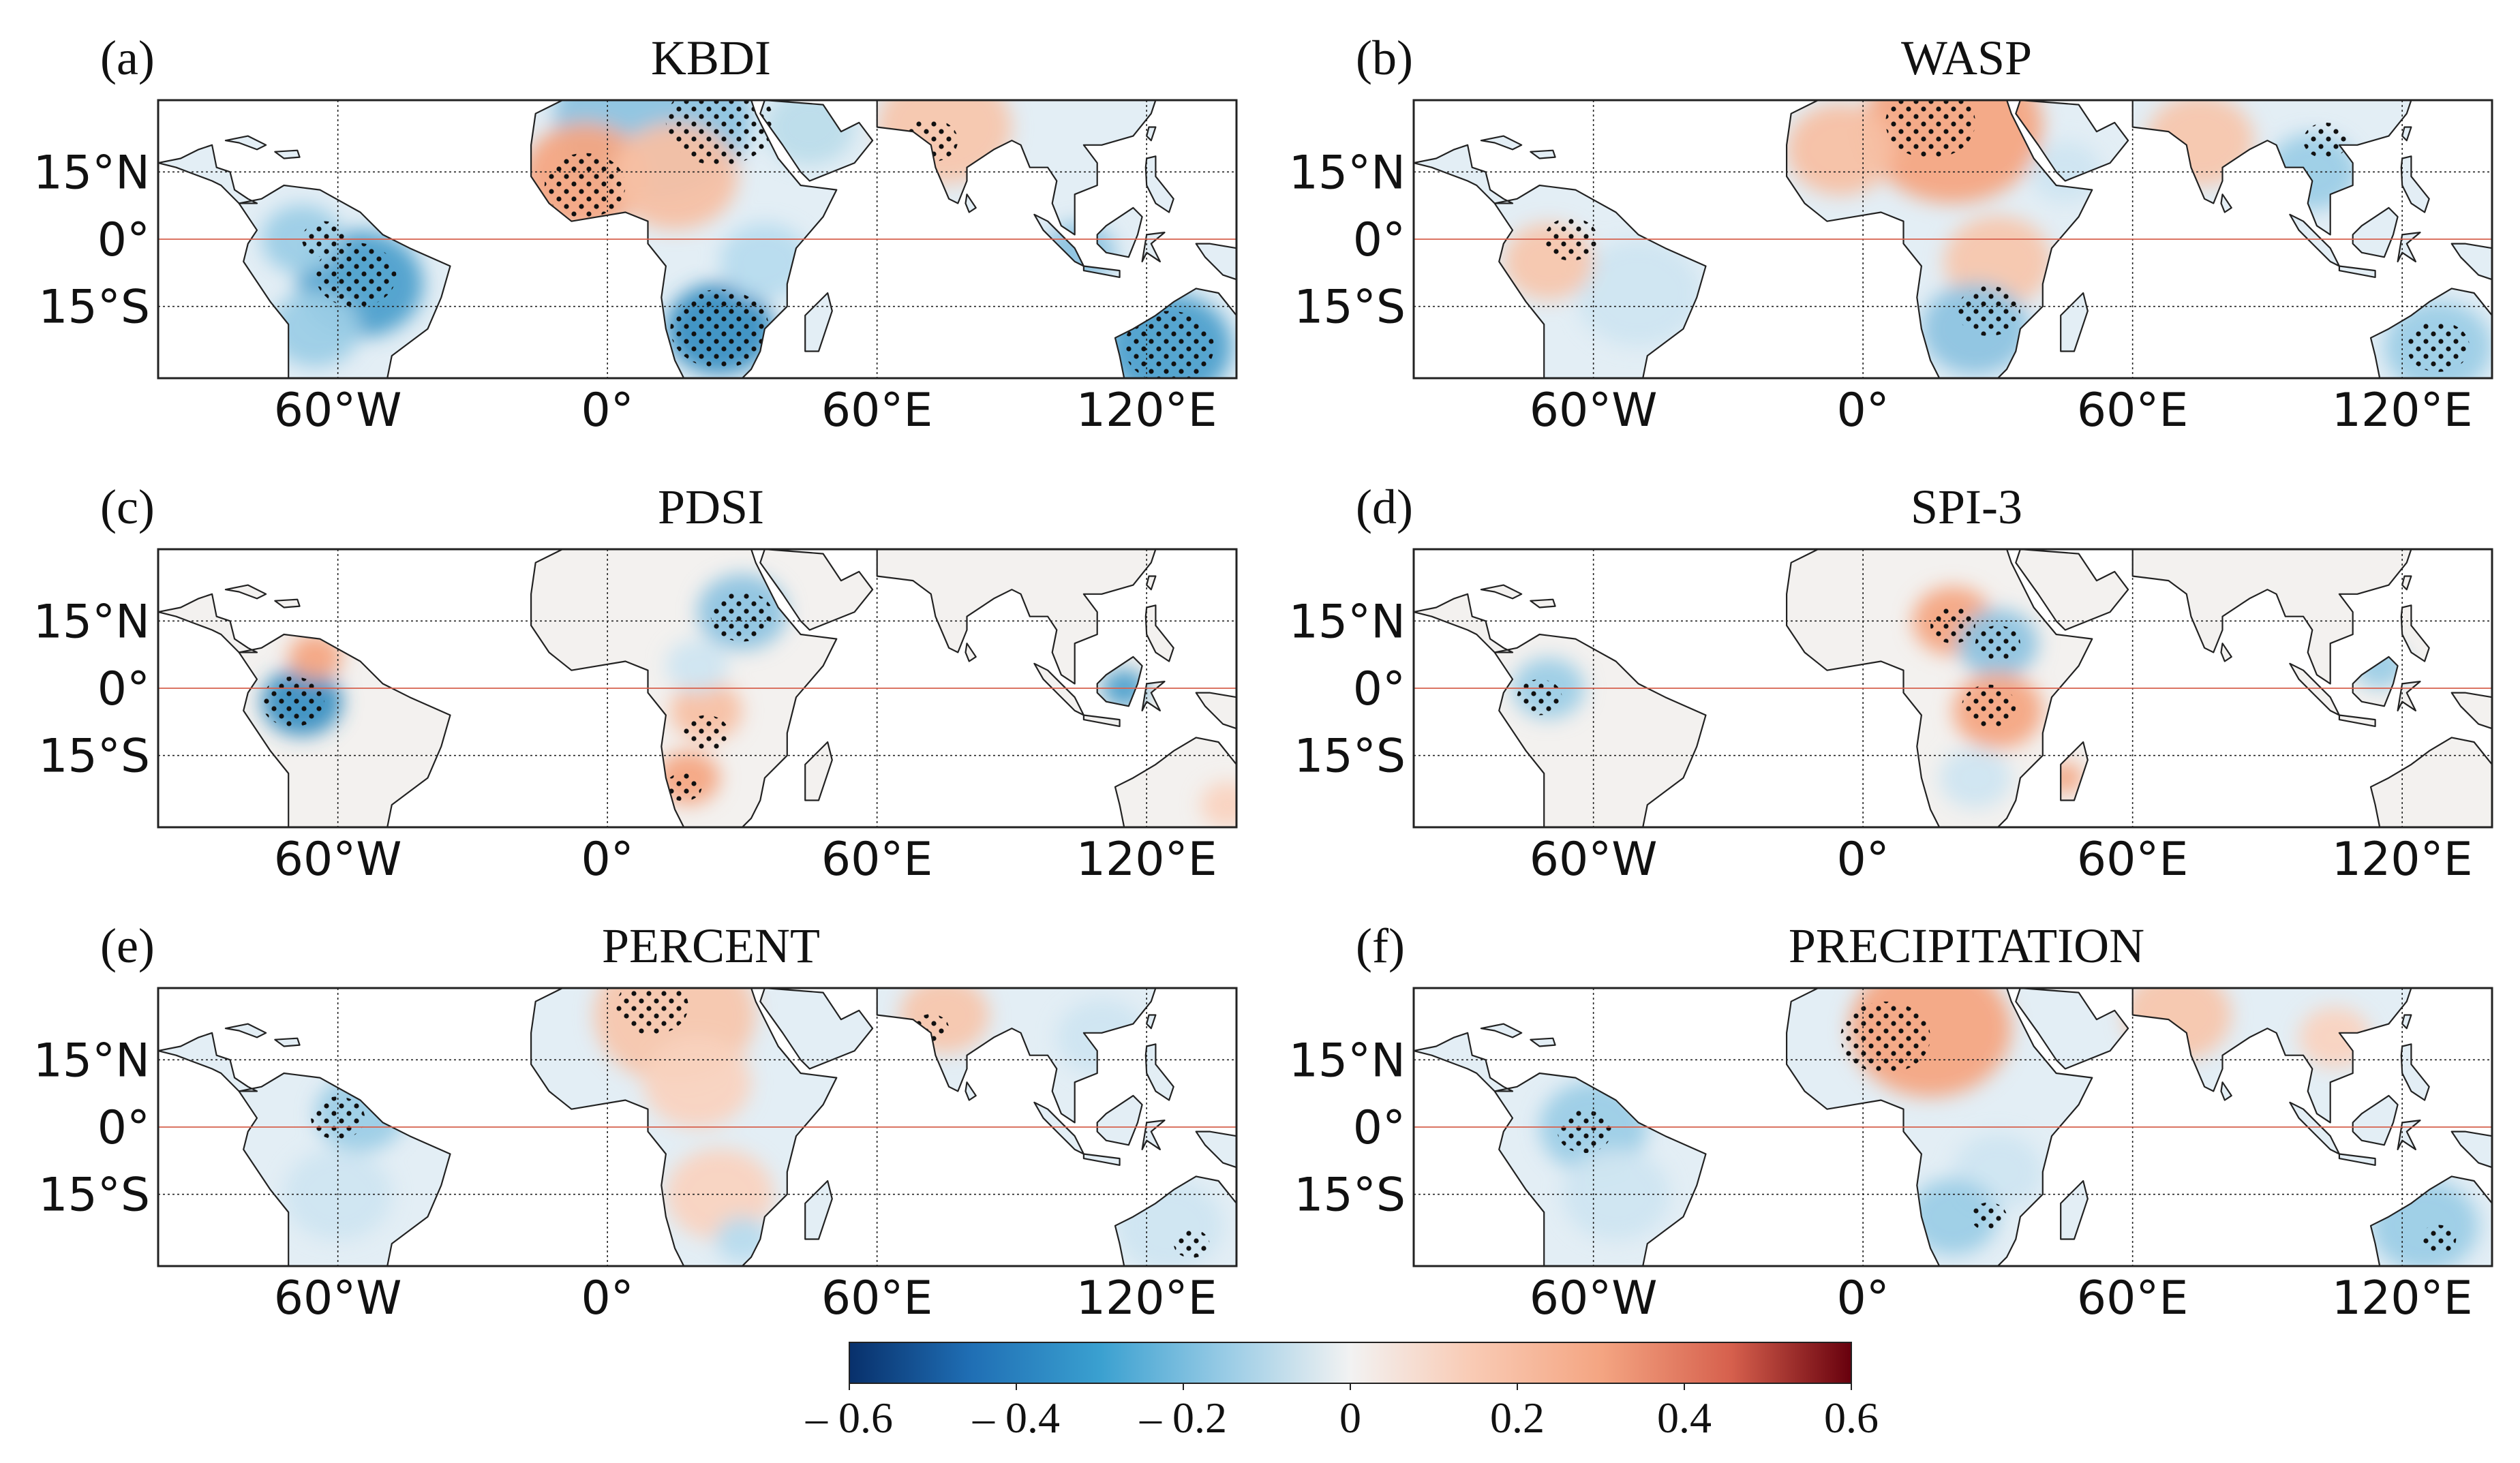 The image size is (2520, 1463). Describe the element at coordinates (1684, 1417) in the screenshot. I see `colorbar-tick-label: 0.4` at that location.